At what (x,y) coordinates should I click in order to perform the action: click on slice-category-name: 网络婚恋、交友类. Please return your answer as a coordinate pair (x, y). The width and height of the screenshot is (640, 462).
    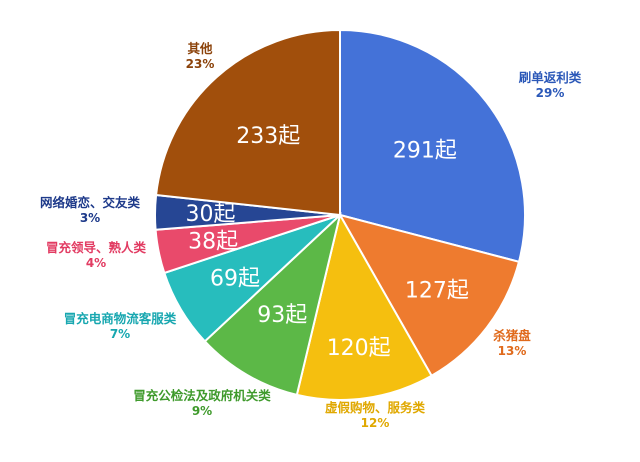
    Looking at the image, I should click on (90, 202).